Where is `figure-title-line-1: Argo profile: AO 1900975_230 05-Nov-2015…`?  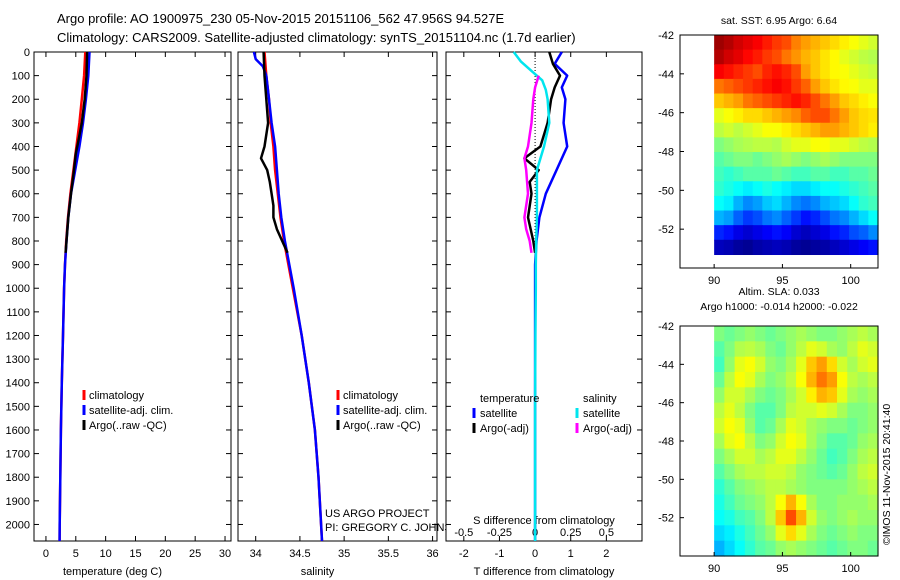
figure-title-line-1: Argo profile: AO 1900975_230 05-Nov-2015… is located at coordinates (281, 18).